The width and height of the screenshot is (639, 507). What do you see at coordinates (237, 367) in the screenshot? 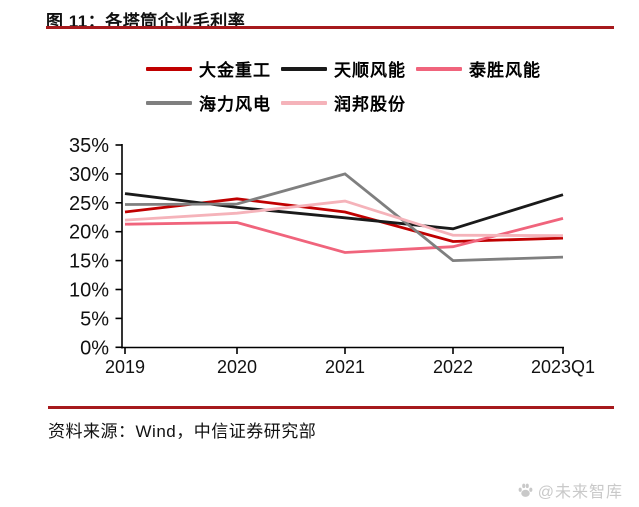
I see `x-tick-label: 2020` at bounding box center [237, 367].